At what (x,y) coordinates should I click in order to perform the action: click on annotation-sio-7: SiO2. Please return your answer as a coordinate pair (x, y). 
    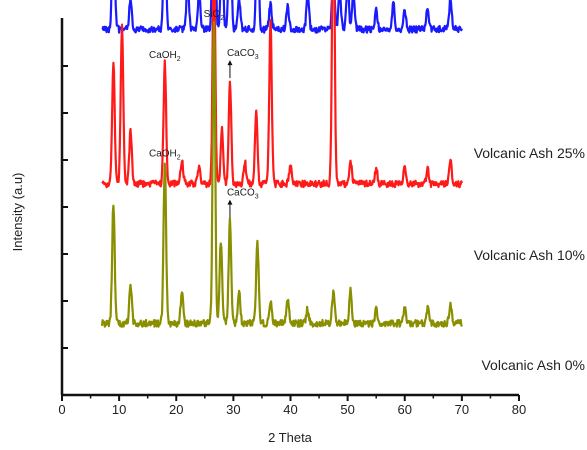
    Looking at the image, I should click on (214, 15).